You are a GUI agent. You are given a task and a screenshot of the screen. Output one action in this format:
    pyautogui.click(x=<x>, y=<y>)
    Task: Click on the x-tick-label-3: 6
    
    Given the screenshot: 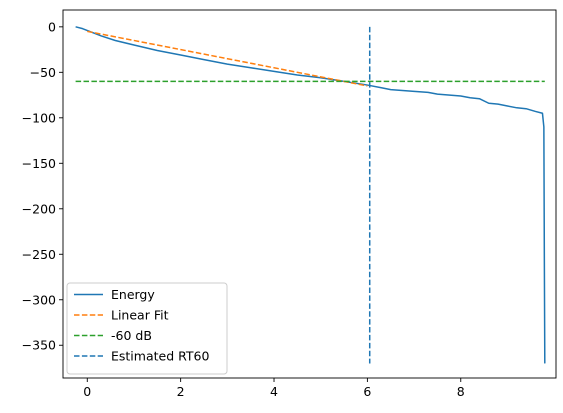 What is the action you would take?
    pyautogui.click(x=367, y=391)
    